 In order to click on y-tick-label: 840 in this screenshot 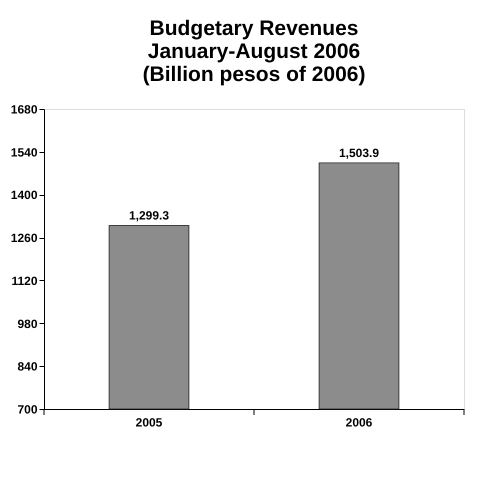, I will do `click(27, 367)`.